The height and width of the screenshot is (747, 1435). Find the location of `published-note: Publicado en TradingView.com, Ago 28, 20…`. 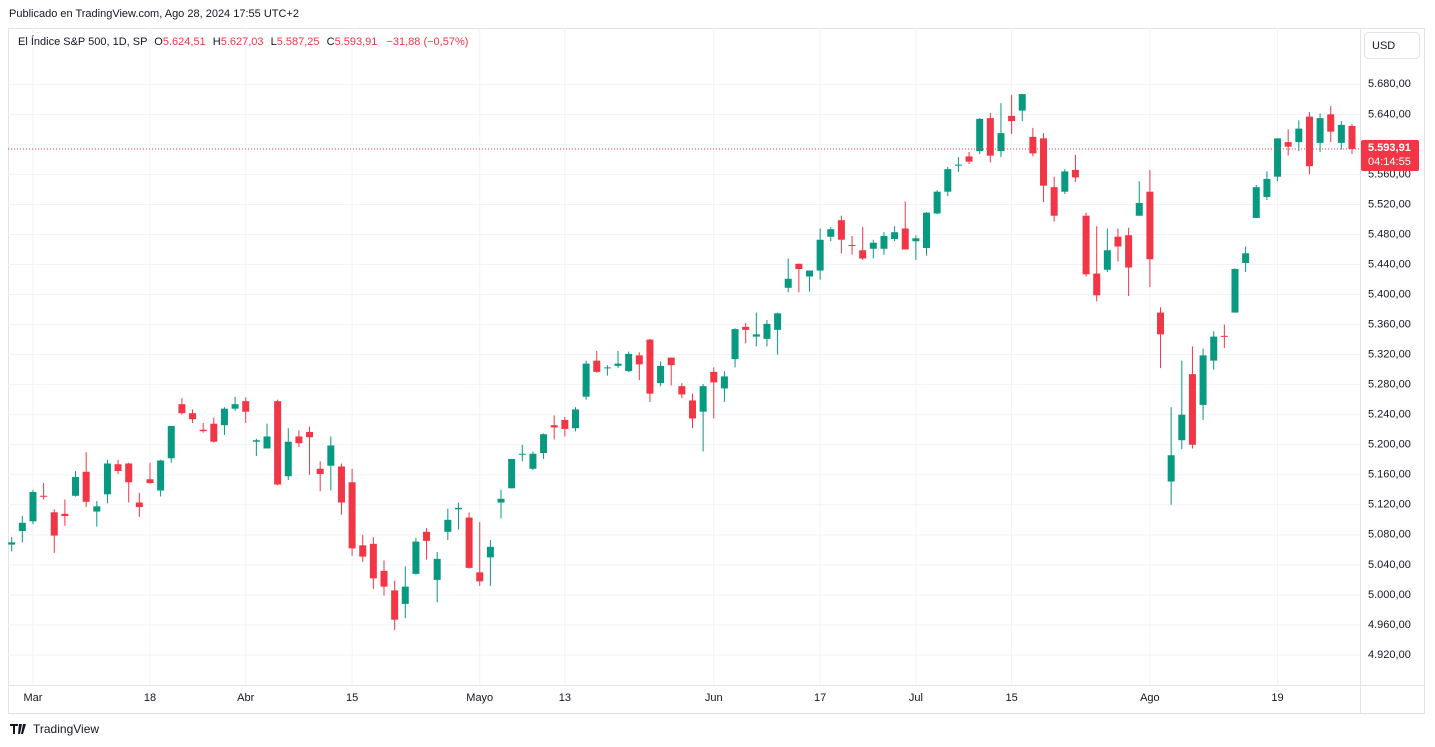

published-note: Publicado en TradingView.com, Ago 28, 20… is located at coordinates (154, 14).